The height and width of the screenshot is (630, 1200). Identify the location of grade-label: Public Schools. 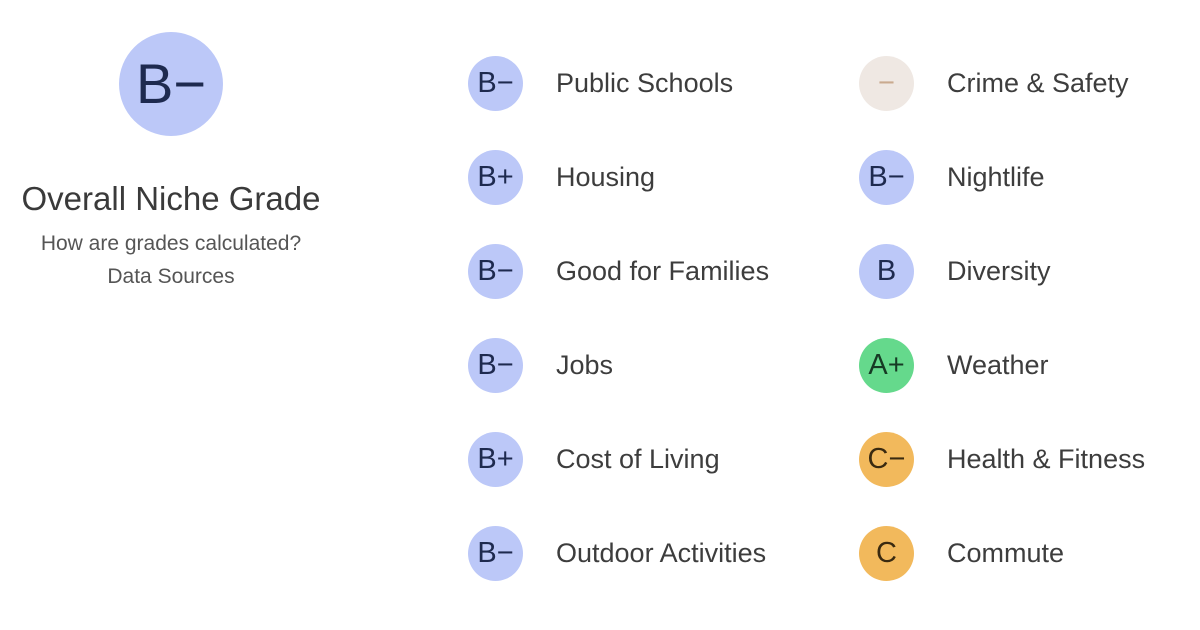
(645, 82).